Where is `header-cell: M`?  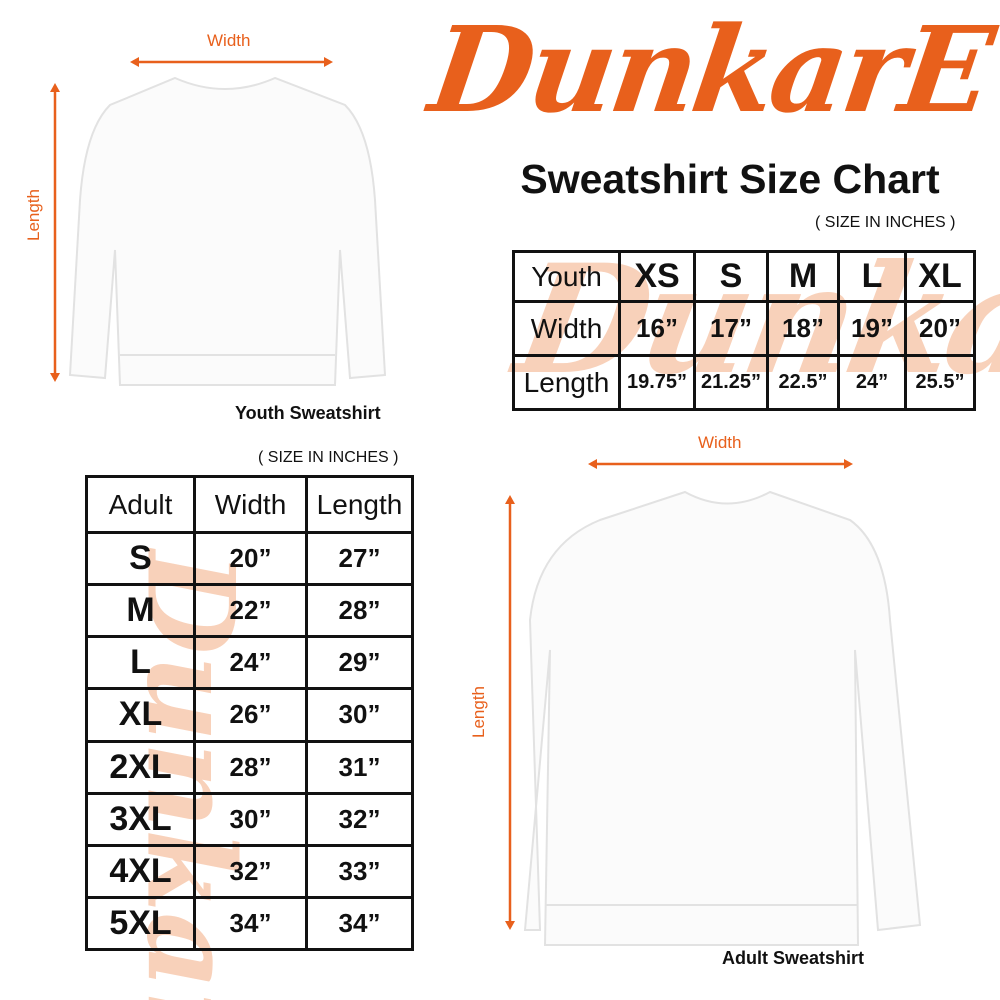
header-cell: M is located at coordinates (803, 276).